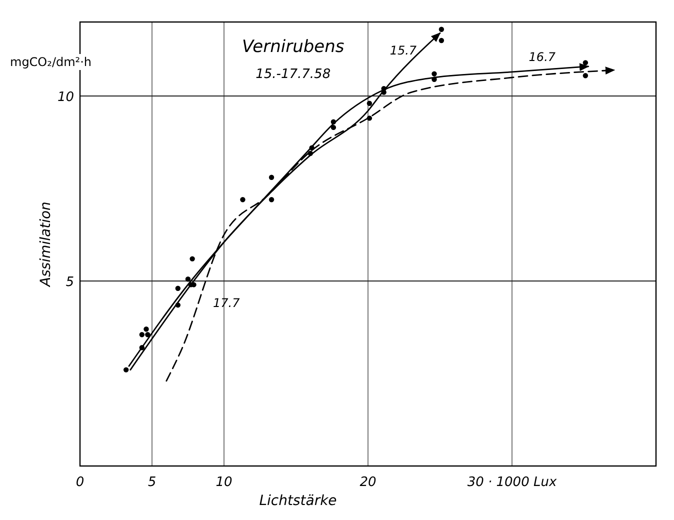 Image resolution: width=674 pixels, height=520 pixels. Describe the element at coordinates (80, 482) in the screenshot. I see `x-tick-label: 0` at that location.